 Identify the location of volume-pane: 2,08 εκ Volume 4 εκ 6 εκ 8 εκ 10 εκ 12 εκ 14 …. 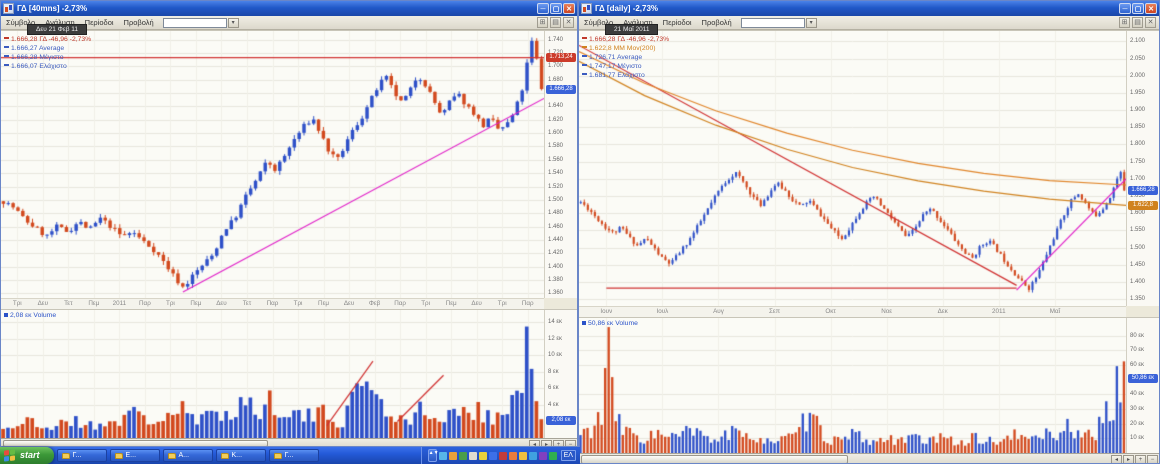
(289, 373).